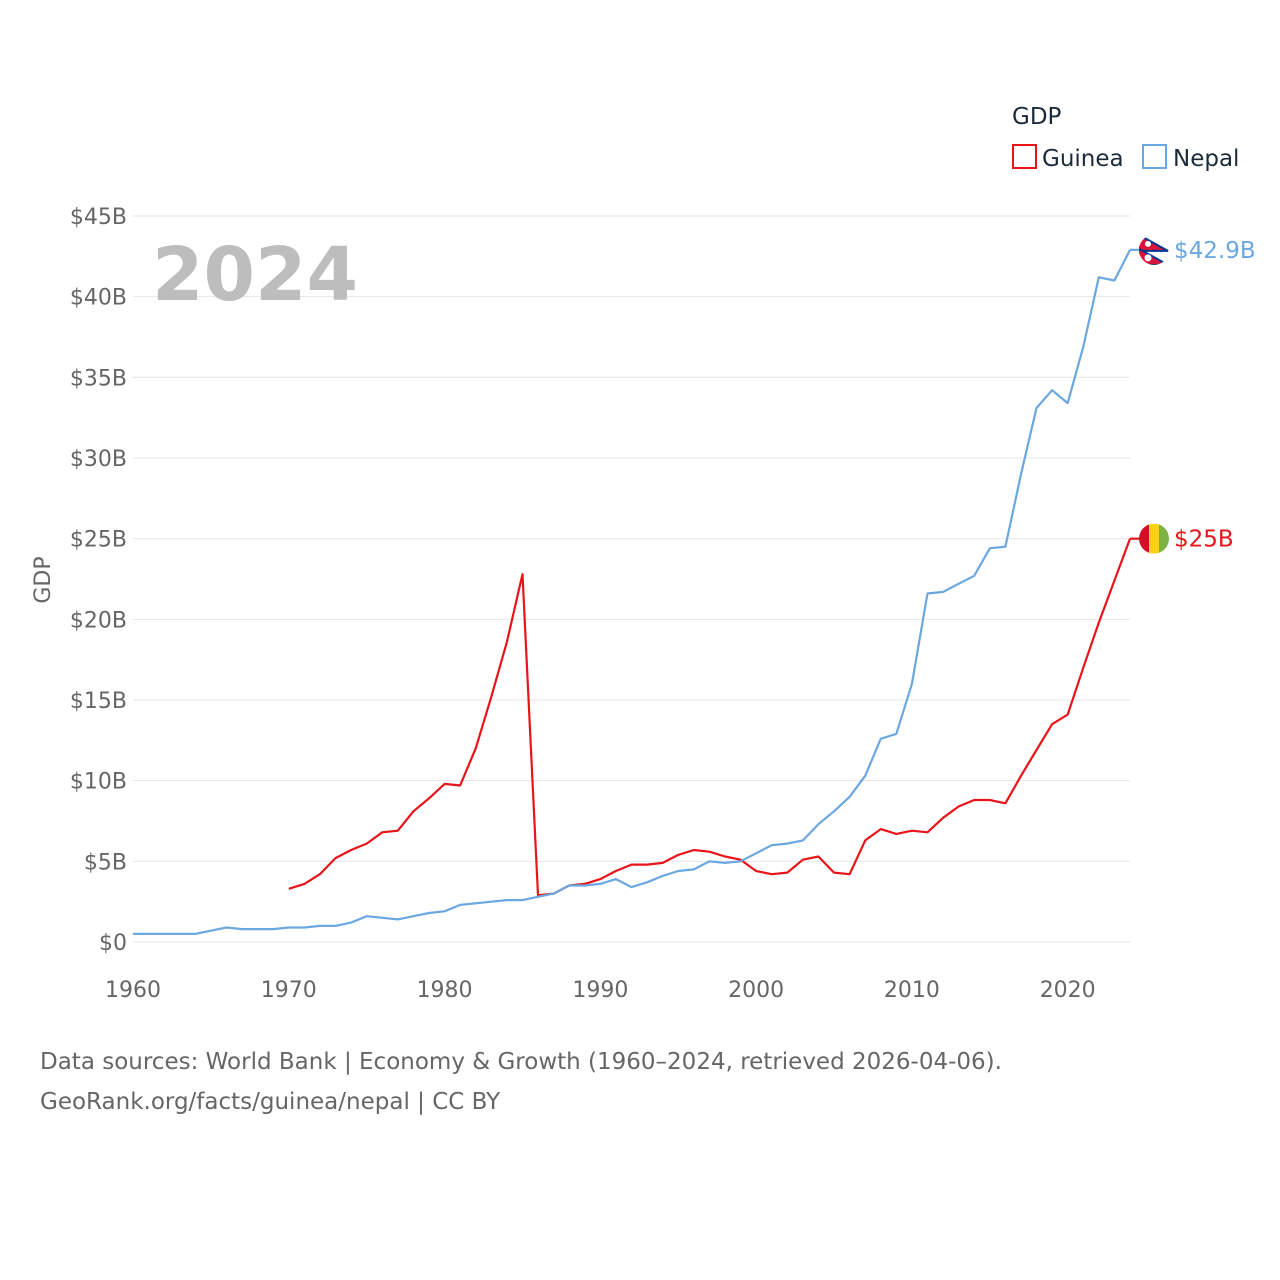 The height and width of the screenshot is (1280, 1280). What do you see at coordinates (1215, 251) in the screenshot?
I see `end-value-label-nepal: $42.9B` at bounding box center [1215, 251].